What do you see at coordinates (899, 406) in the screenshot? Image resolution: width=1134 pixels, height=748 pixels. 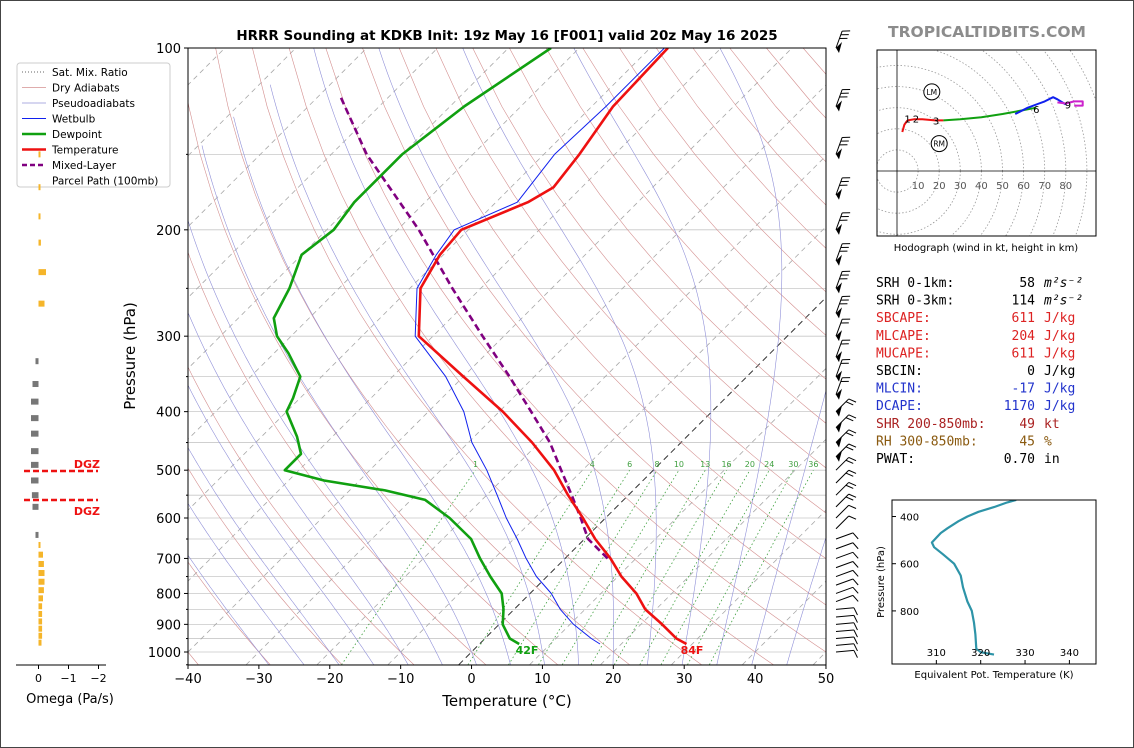 I see `param-name: DCAPE:` at bounding box center [899, 406].